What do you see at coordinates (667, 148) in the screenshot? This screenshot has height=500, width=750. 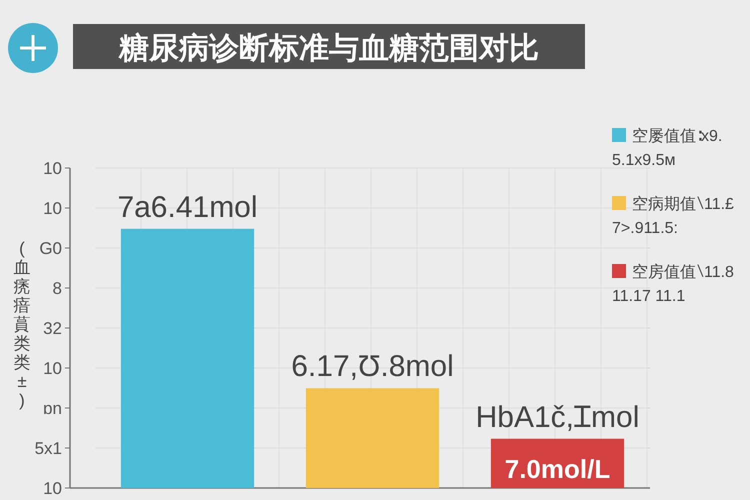 I see `text: 空屡值值∶x9. 5.1x9.5м` at bounding box center [667, 148].